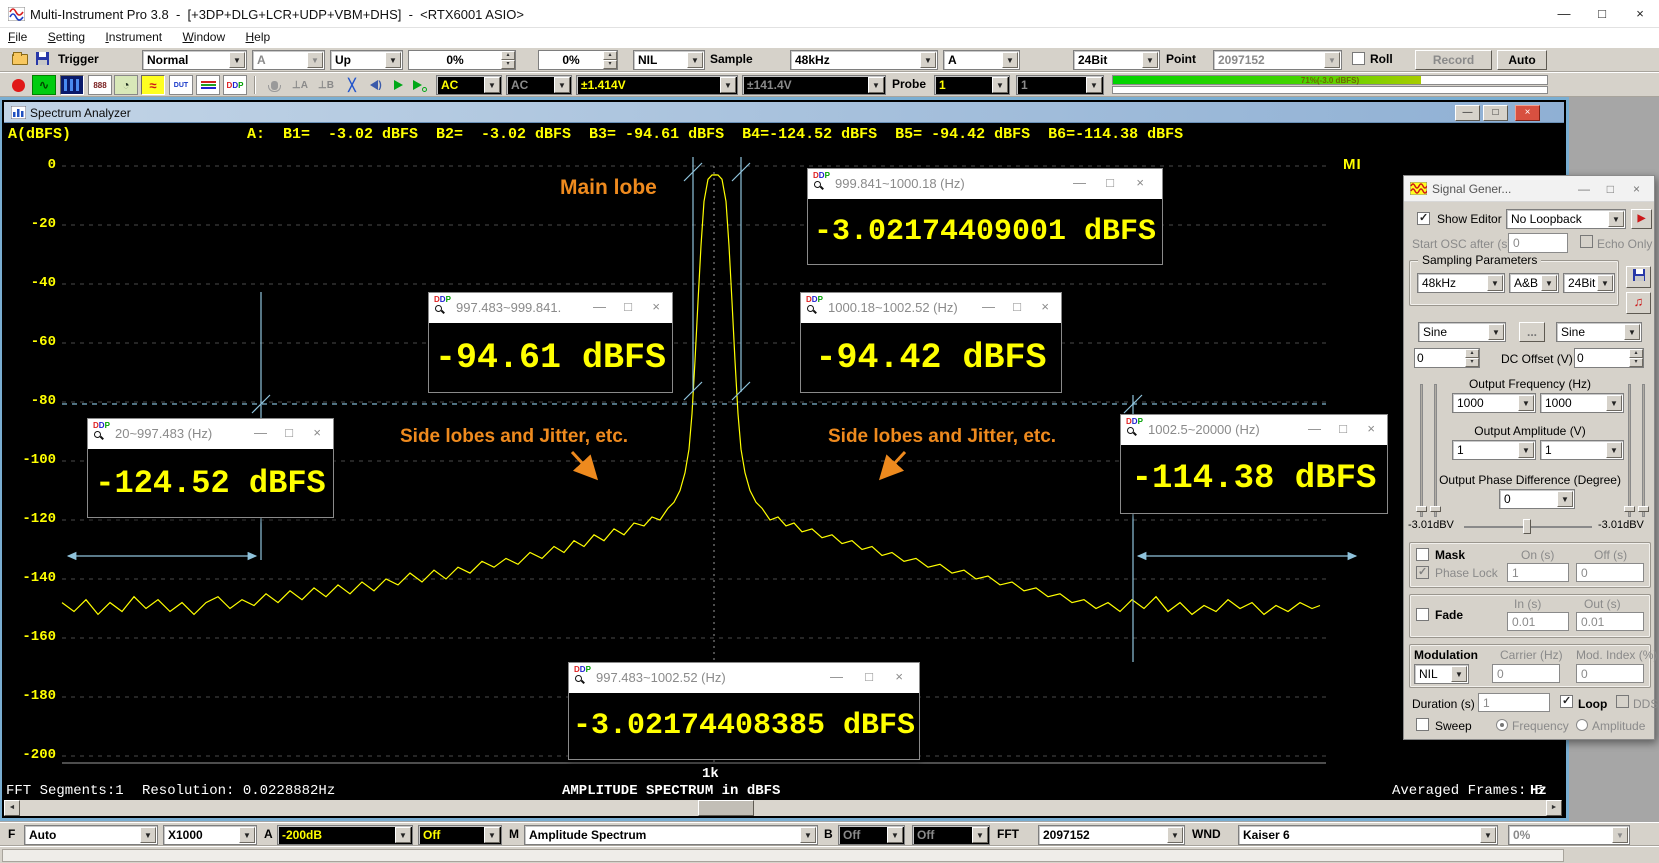  What do you see at coordinates (1589, 283) in the screenshot?
I see `siggen-bits-select: 24Bit ▼` at bounding box center [1589, 283].